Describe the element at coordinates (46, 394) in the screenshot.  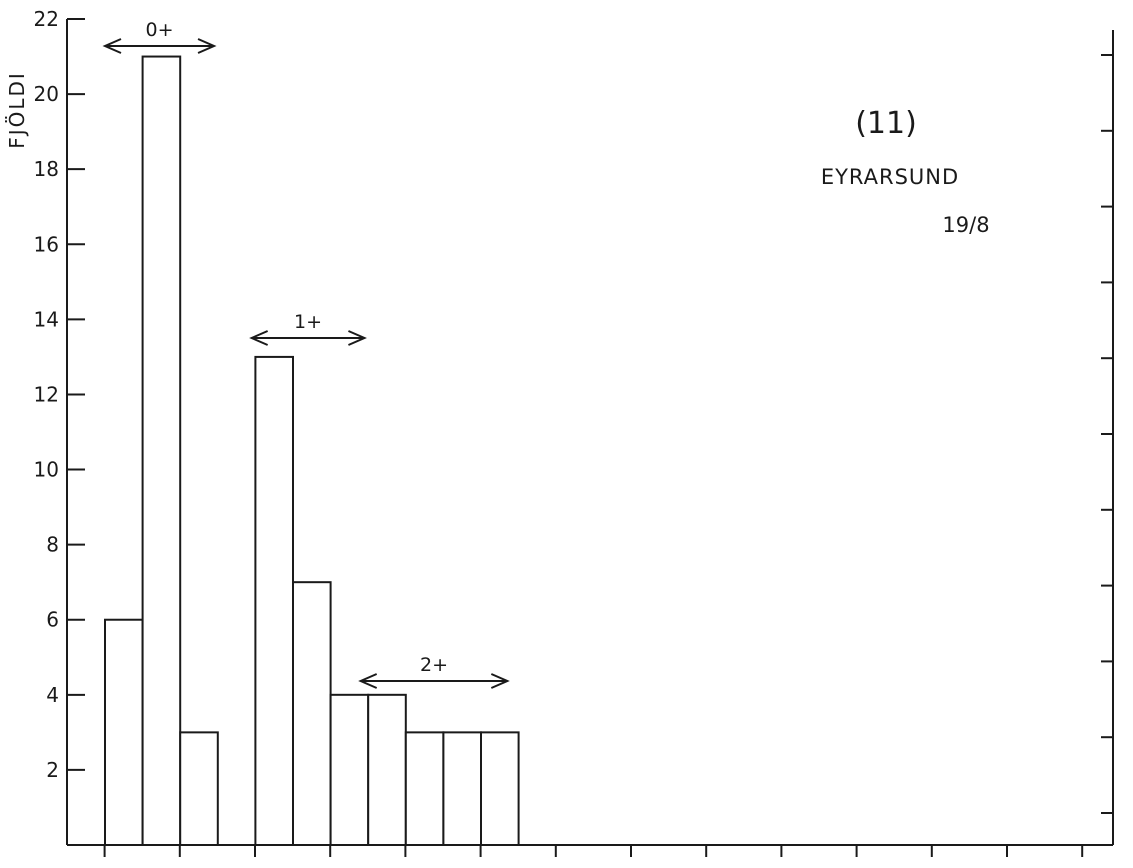
I see `y-tick-label: 12` at that location.